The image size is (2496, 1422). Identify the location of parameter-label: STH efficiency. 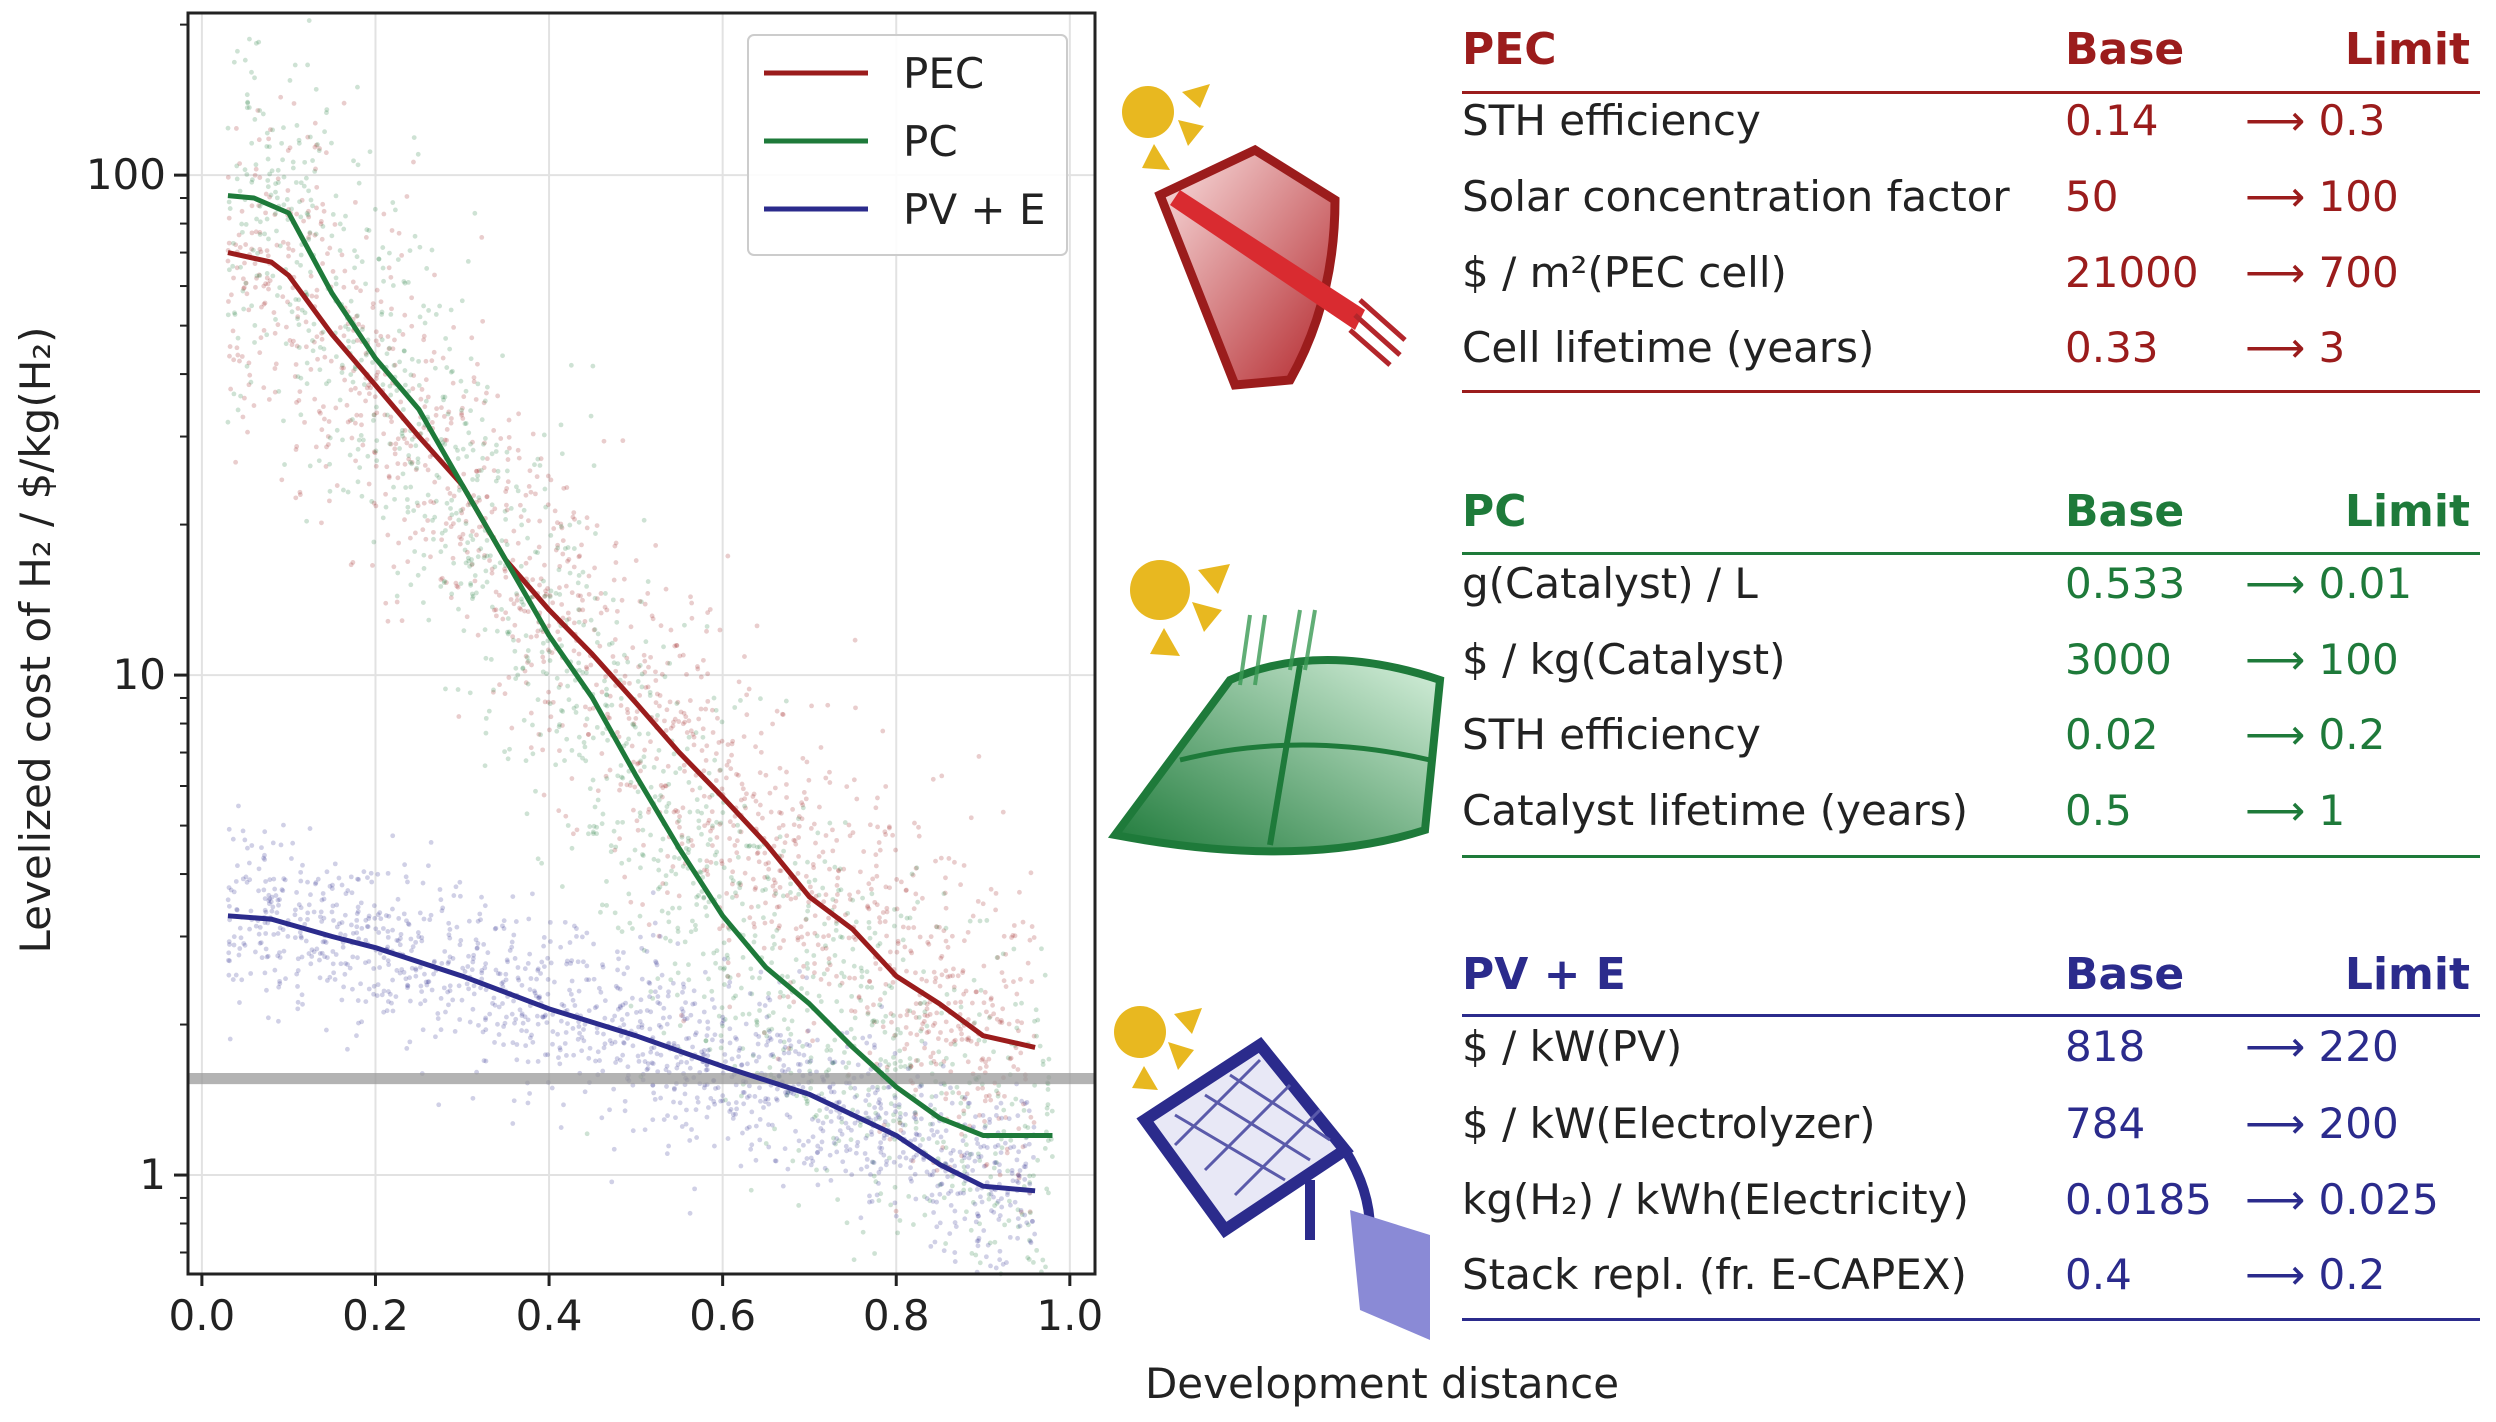
(1611, 120).